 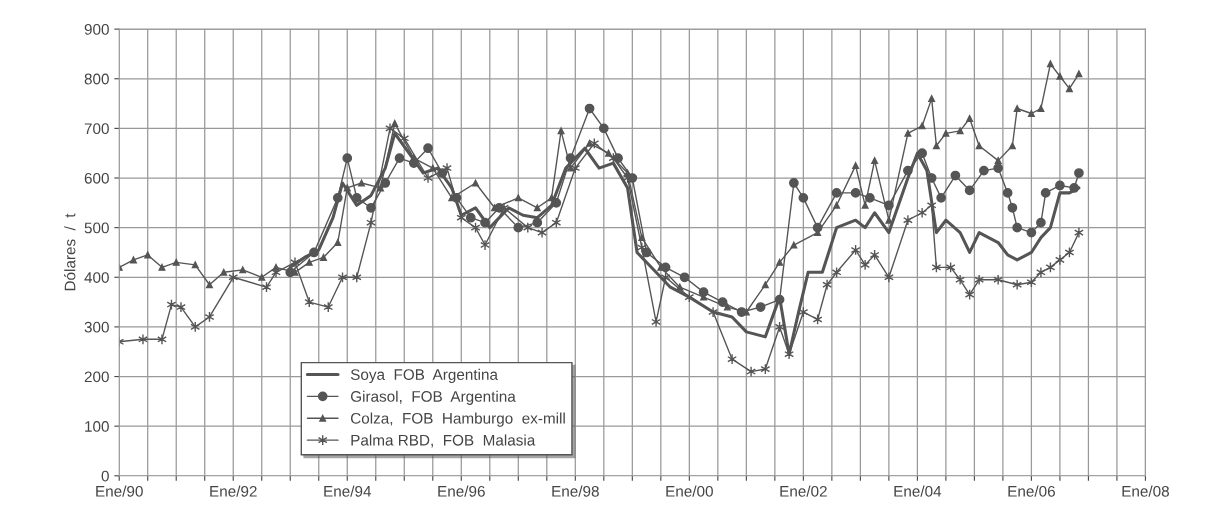 What do you see at coordinates (803, 491) in the screenshot?
I see `x-tick-label: Ene/02` at bounding box center [803, 491].